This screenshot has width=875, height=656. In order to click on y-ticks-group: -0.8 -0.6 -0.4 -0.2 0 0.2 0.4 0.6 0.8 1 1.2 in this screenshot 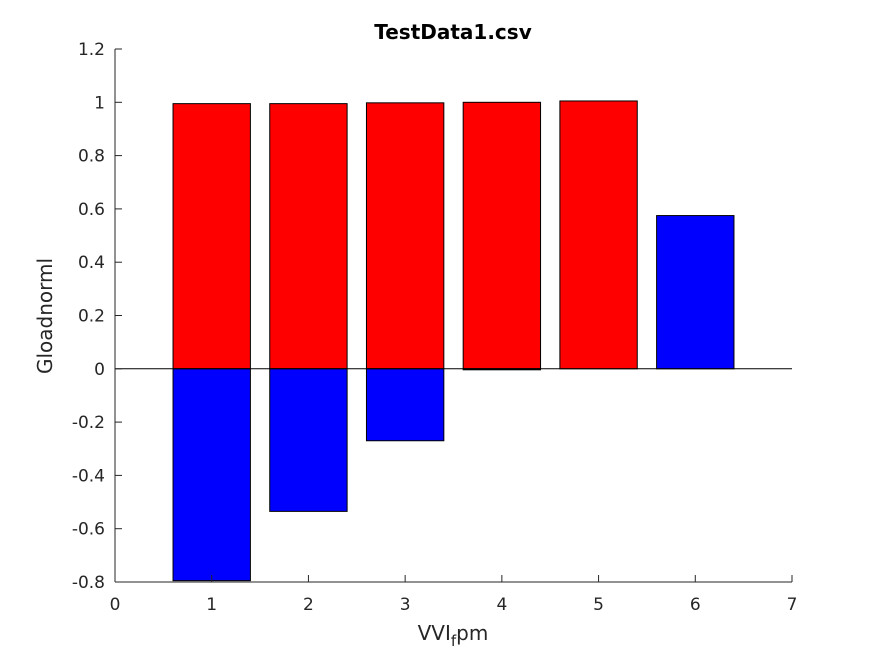, I will do `click(97, 316)`.